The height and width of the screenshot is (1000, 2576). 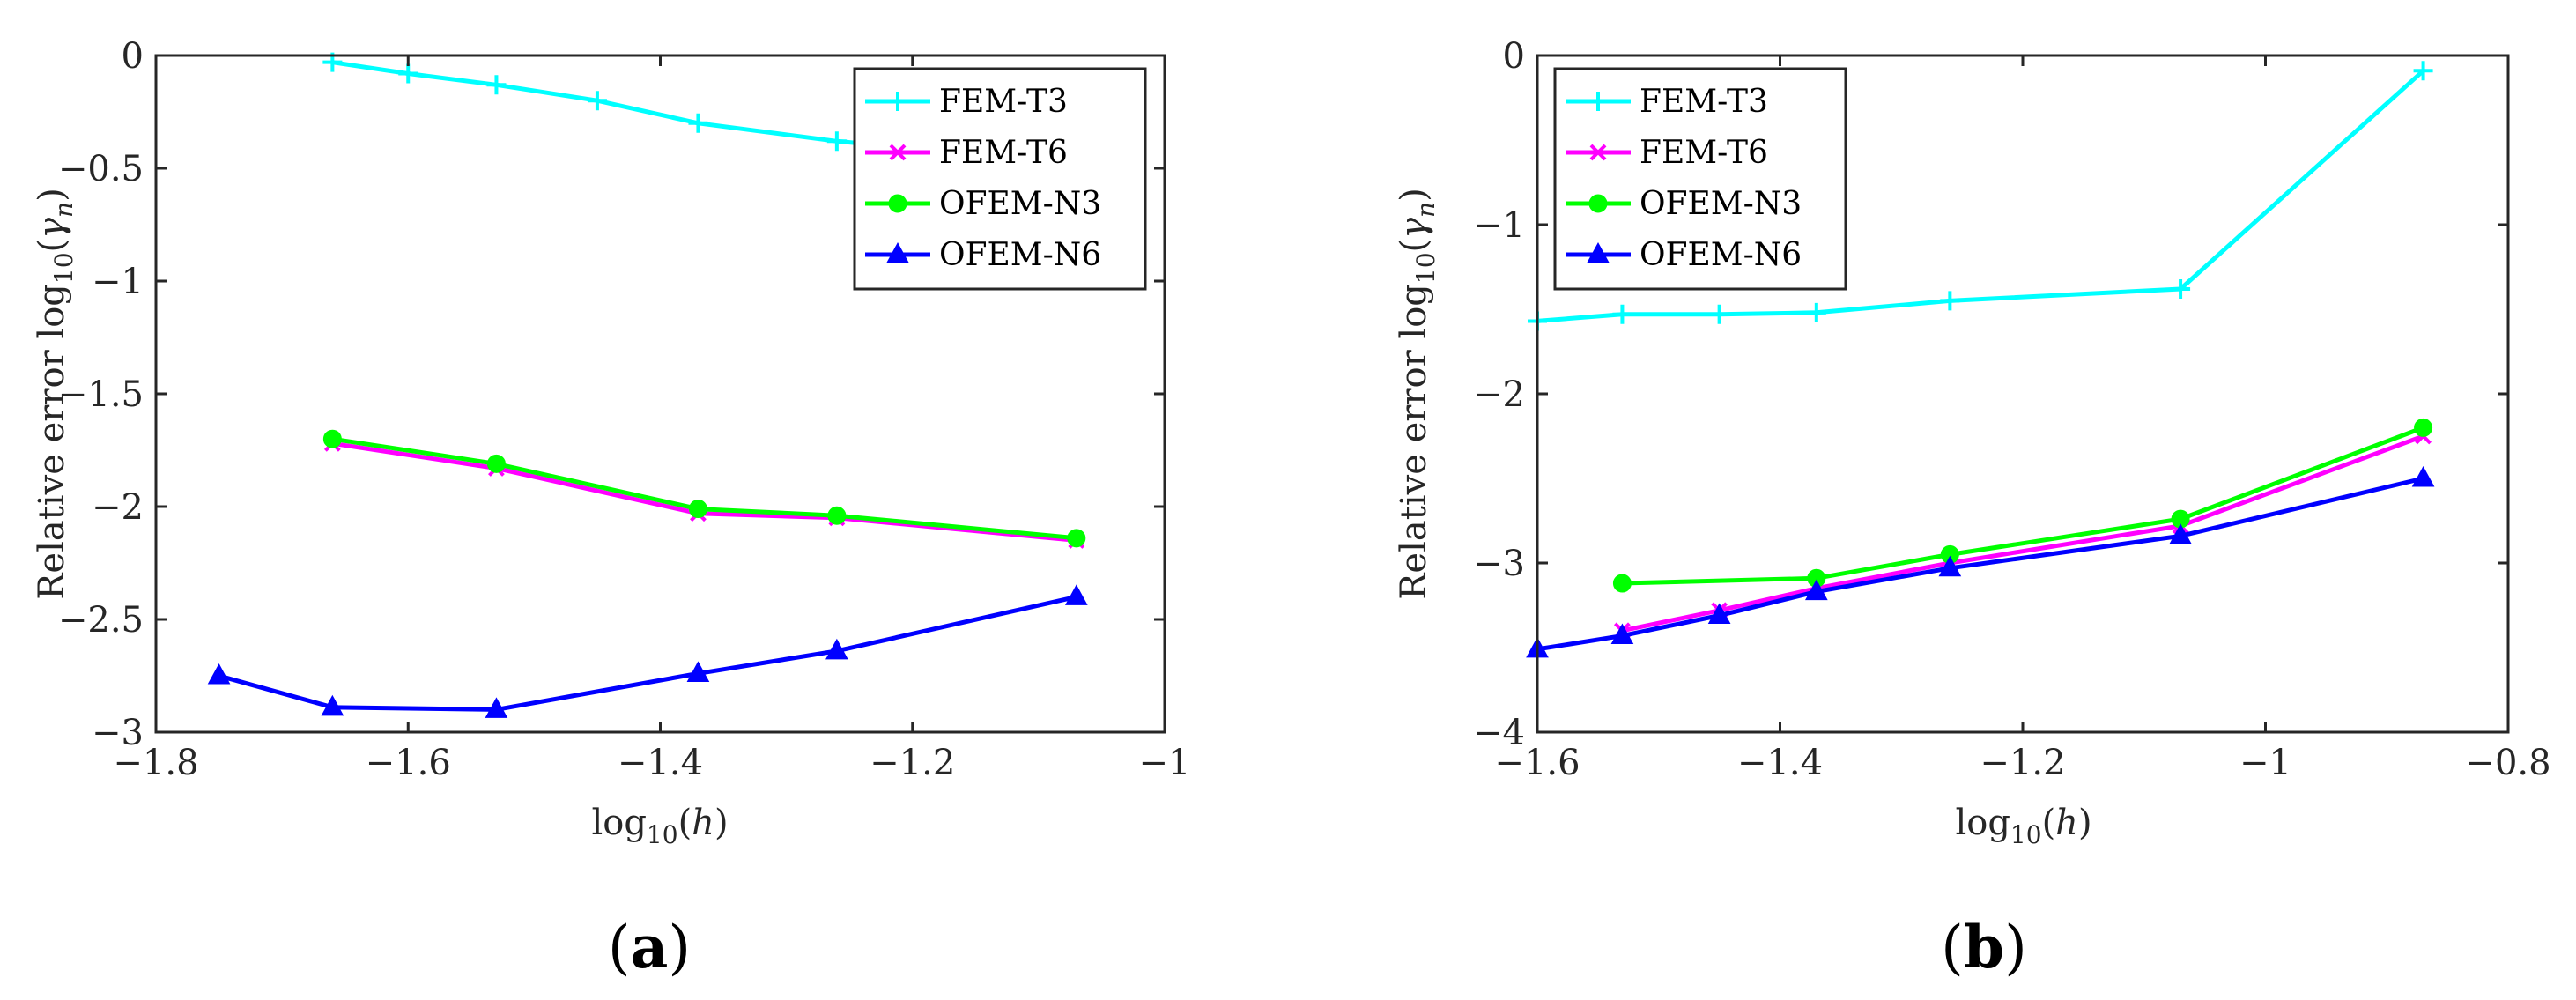 What do you see at coordinates (101, 620) in the screenshot?
I see `y-tick-label-a-5: −2.5` at bounding box center [101, 620].